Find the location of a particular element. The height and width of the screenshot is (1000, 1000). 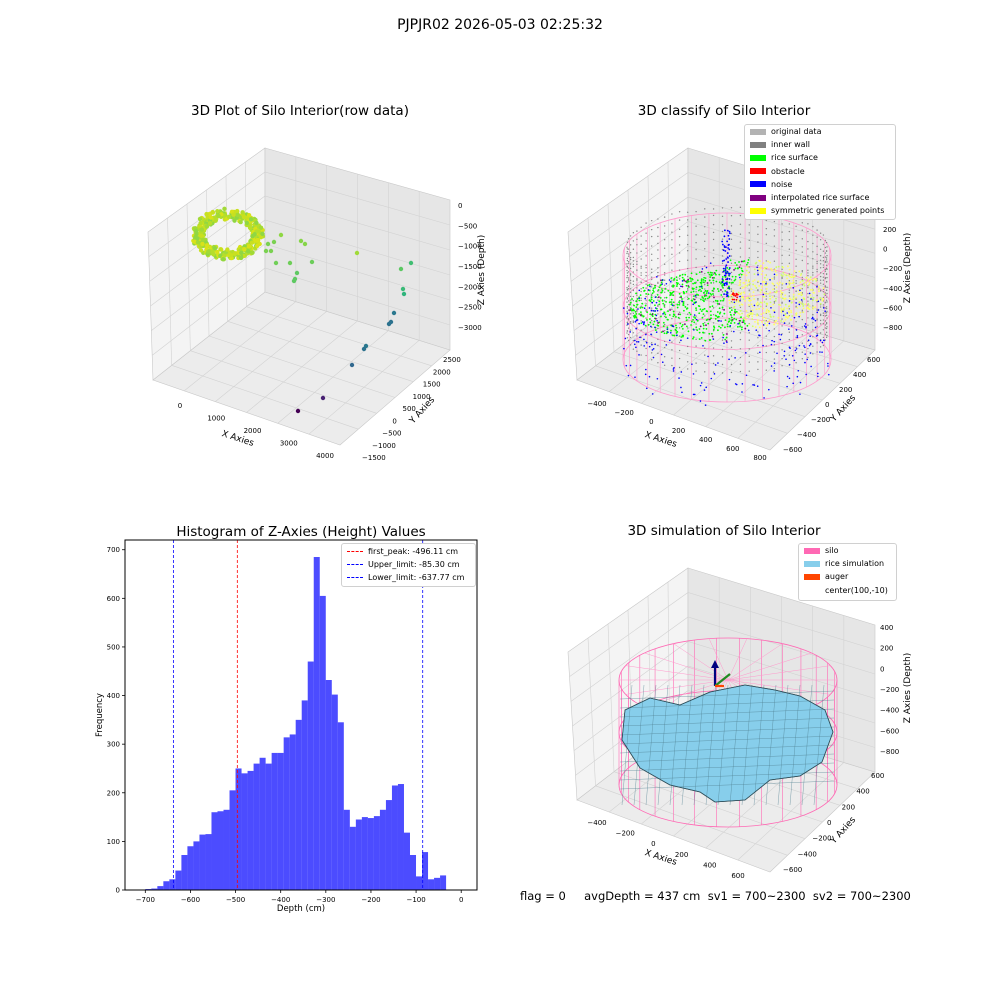

classify-legend-swatch is located at coordinates (758, 157).